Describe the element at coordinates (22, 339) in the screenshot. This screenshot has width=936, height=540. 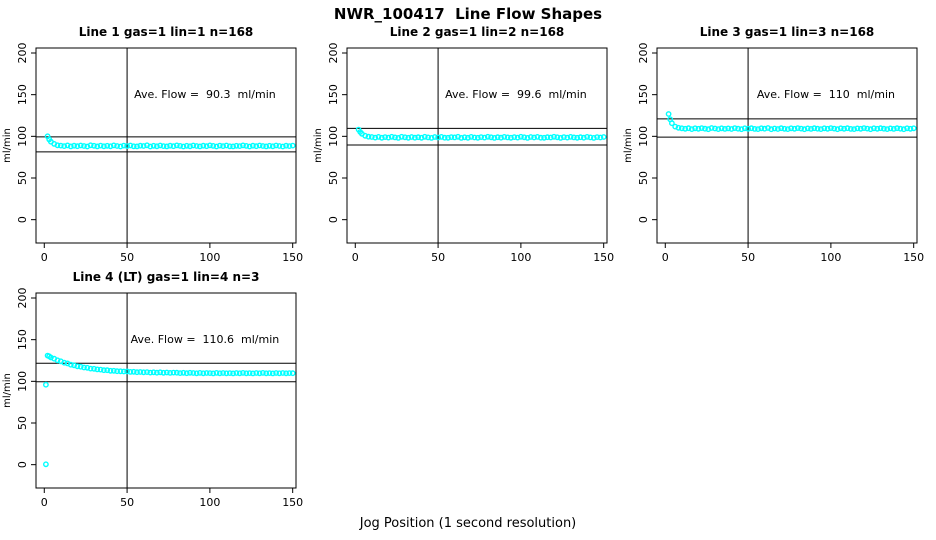
I see `y-tick-label: 150` at that location.